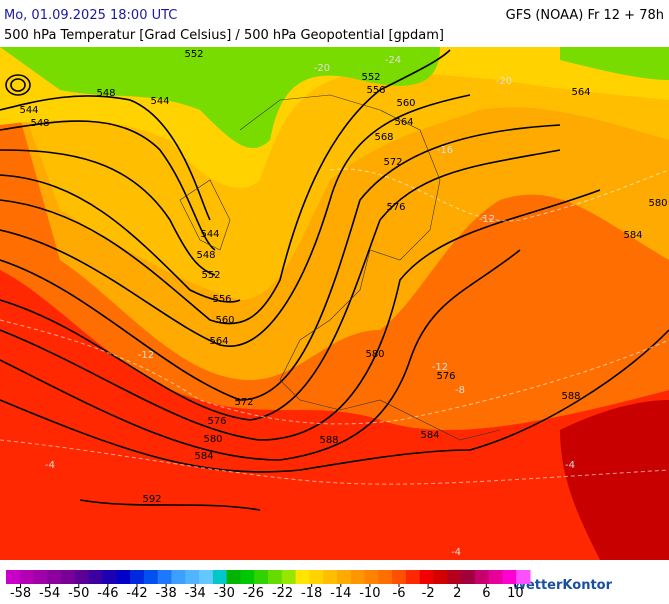 The image size is (669, 604). Describe the element at coordinates (49, 593) in the screenshot. I see `colorbar-label: -54` at that location.